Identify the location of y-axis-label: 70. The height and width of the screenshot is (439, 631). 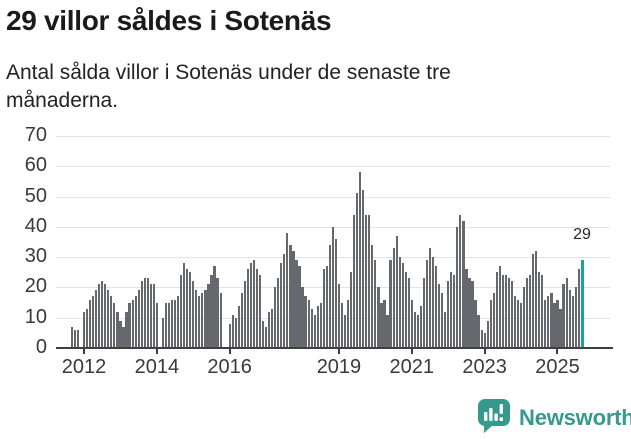
(35, 134).